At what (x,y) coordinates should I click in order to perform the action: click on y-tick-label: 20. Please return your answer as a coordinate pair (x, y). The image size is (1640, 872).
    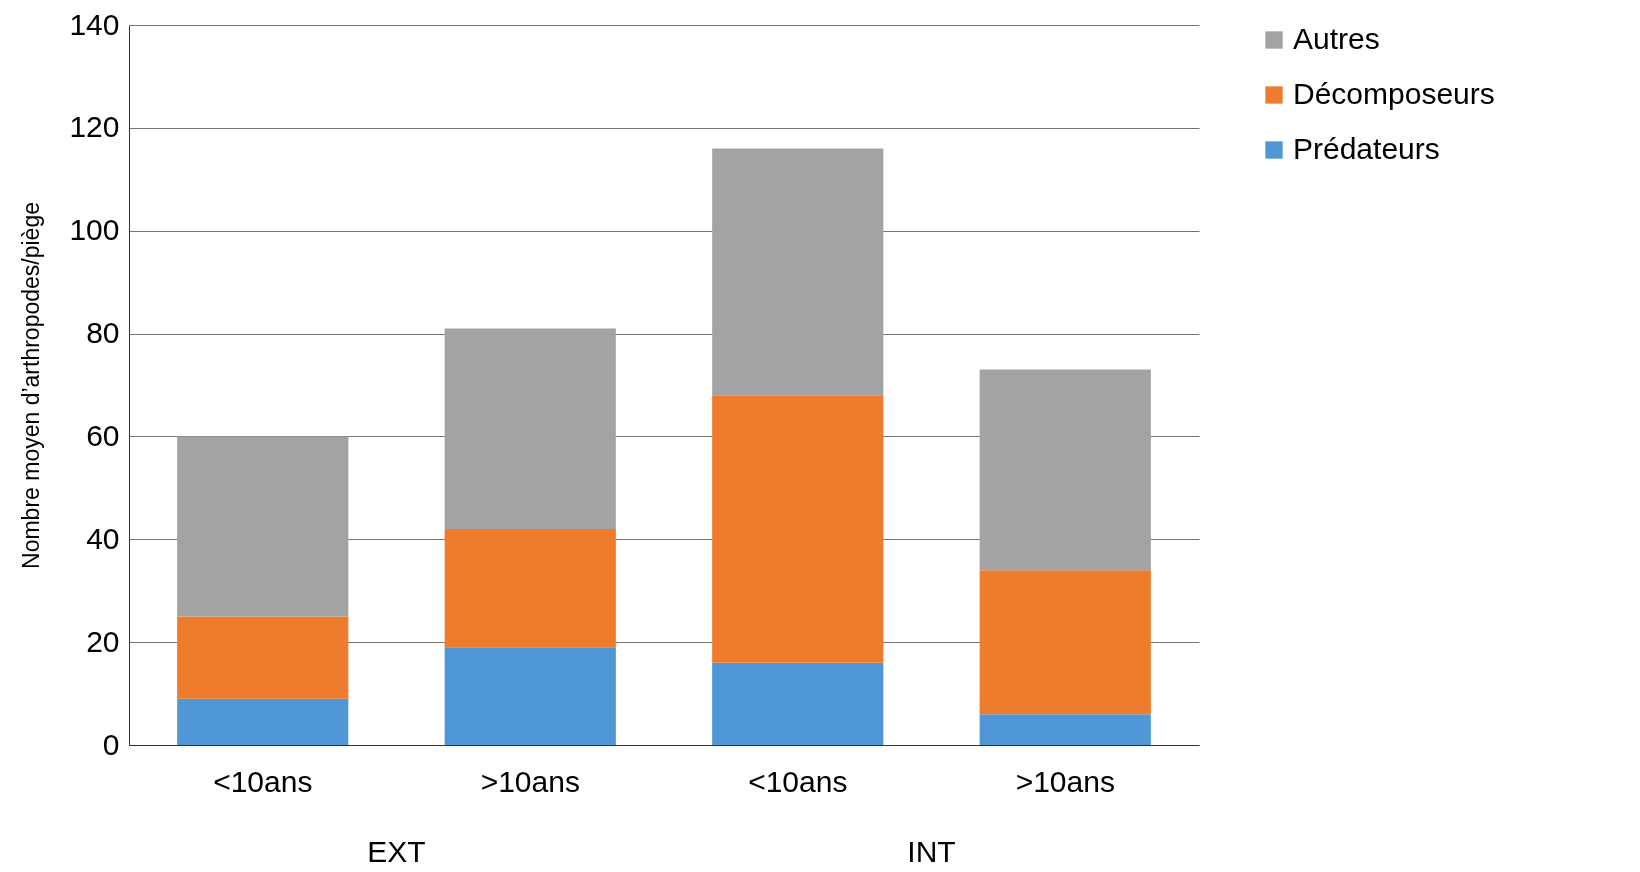
    Looking at the image, I should click on (103, 641).